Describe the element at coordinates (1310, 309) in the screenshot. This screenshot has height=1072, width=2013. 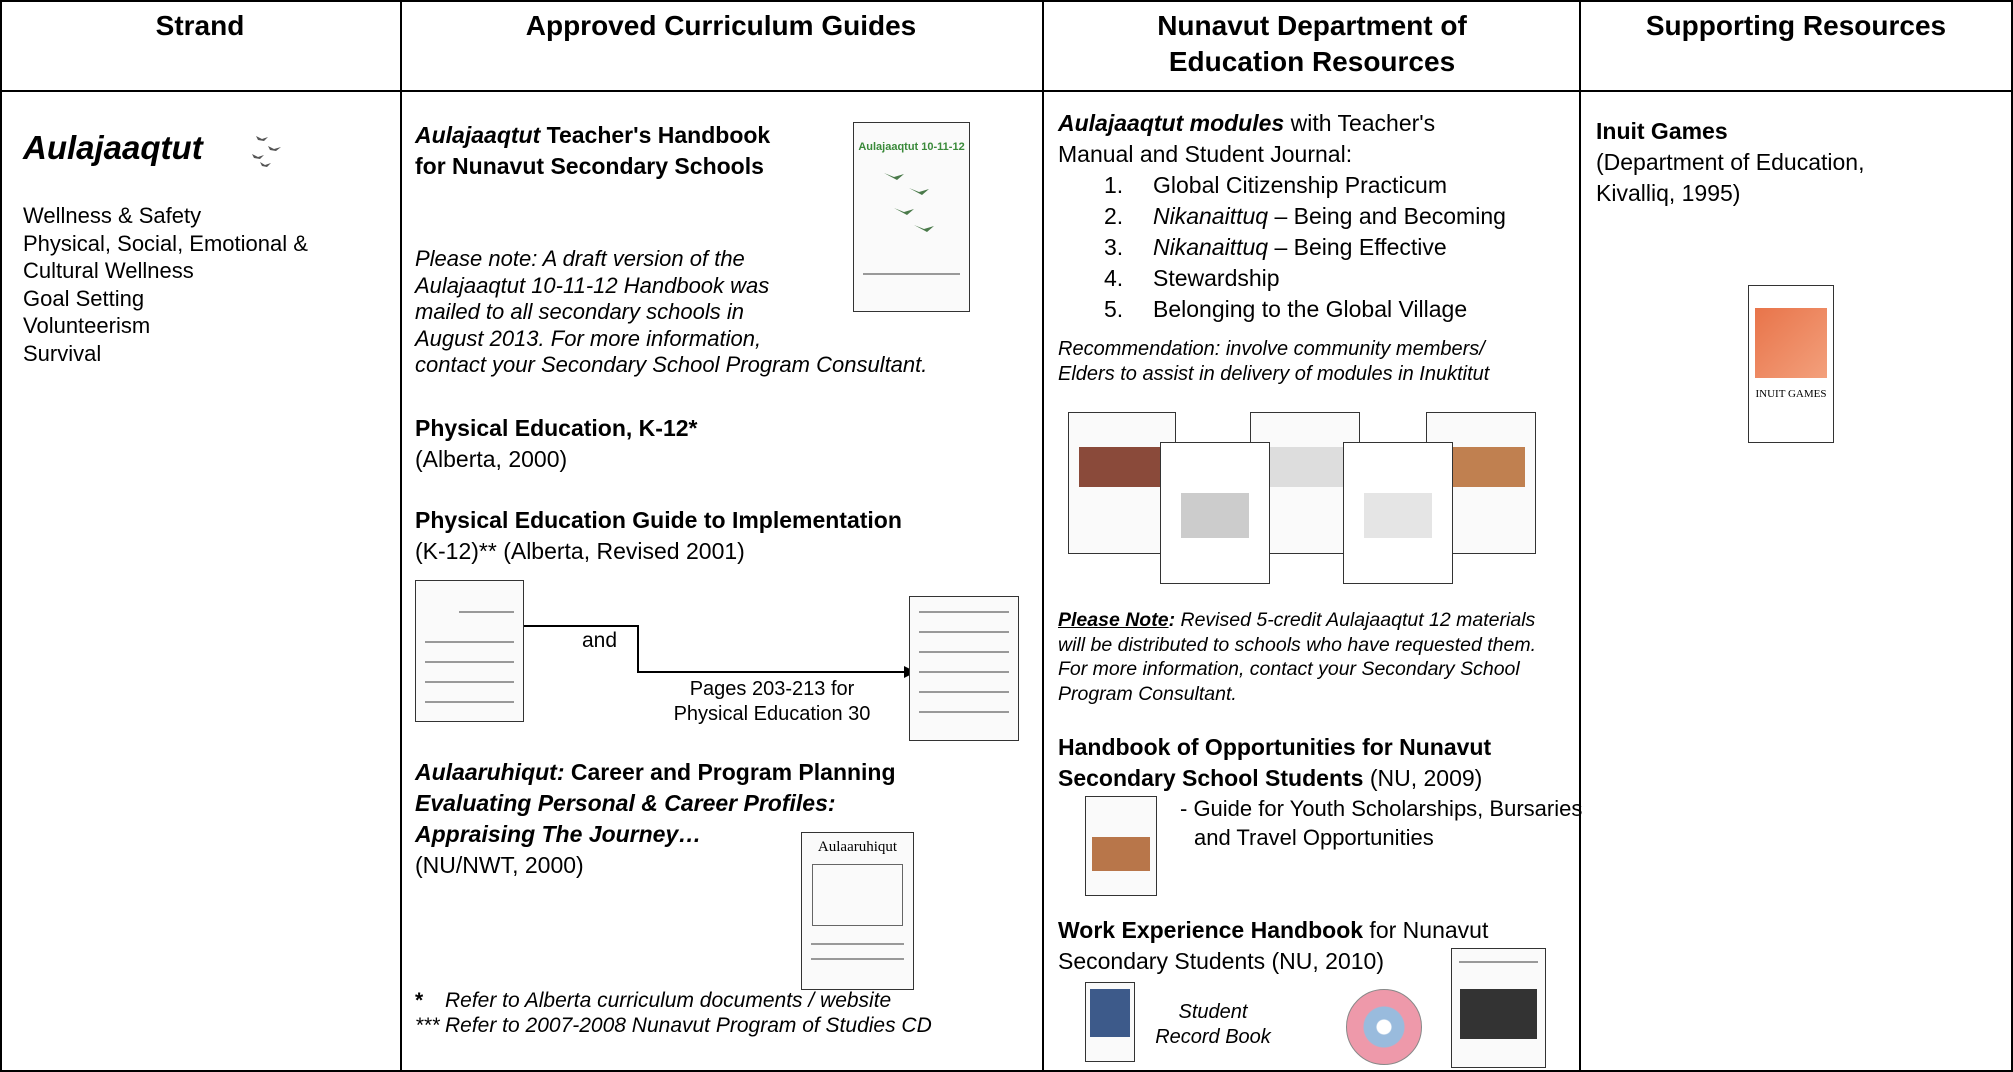
I see `item-text: Belonging to the Global Village` at that location.